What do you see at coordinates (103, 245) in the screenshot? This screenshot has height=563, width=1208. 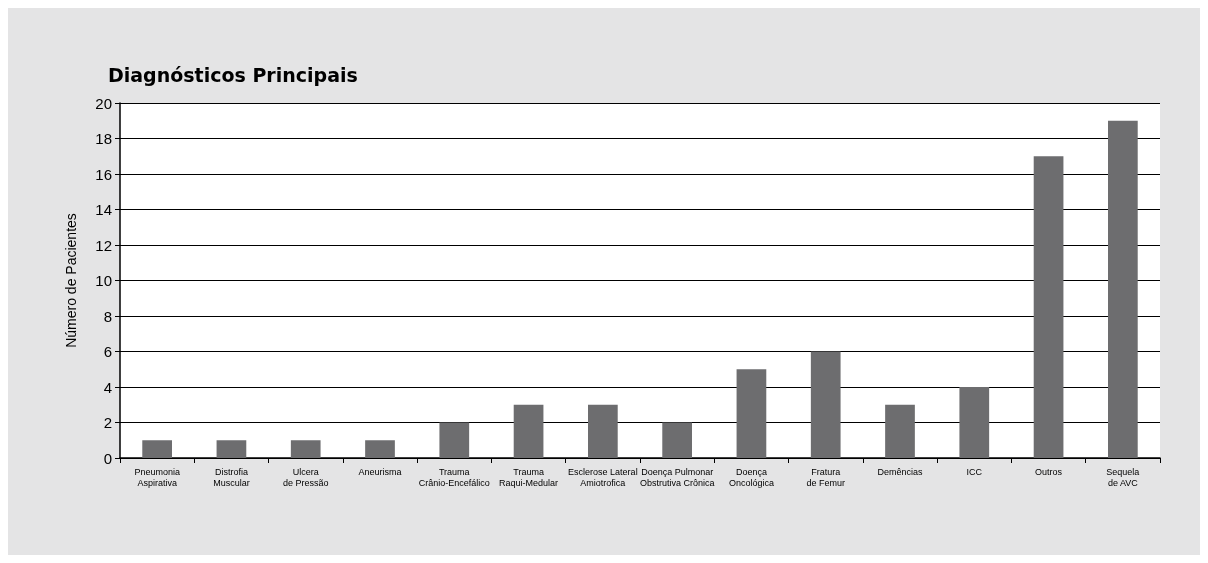 I see `y-tick-label: 12` at bounding box center [103, 245].